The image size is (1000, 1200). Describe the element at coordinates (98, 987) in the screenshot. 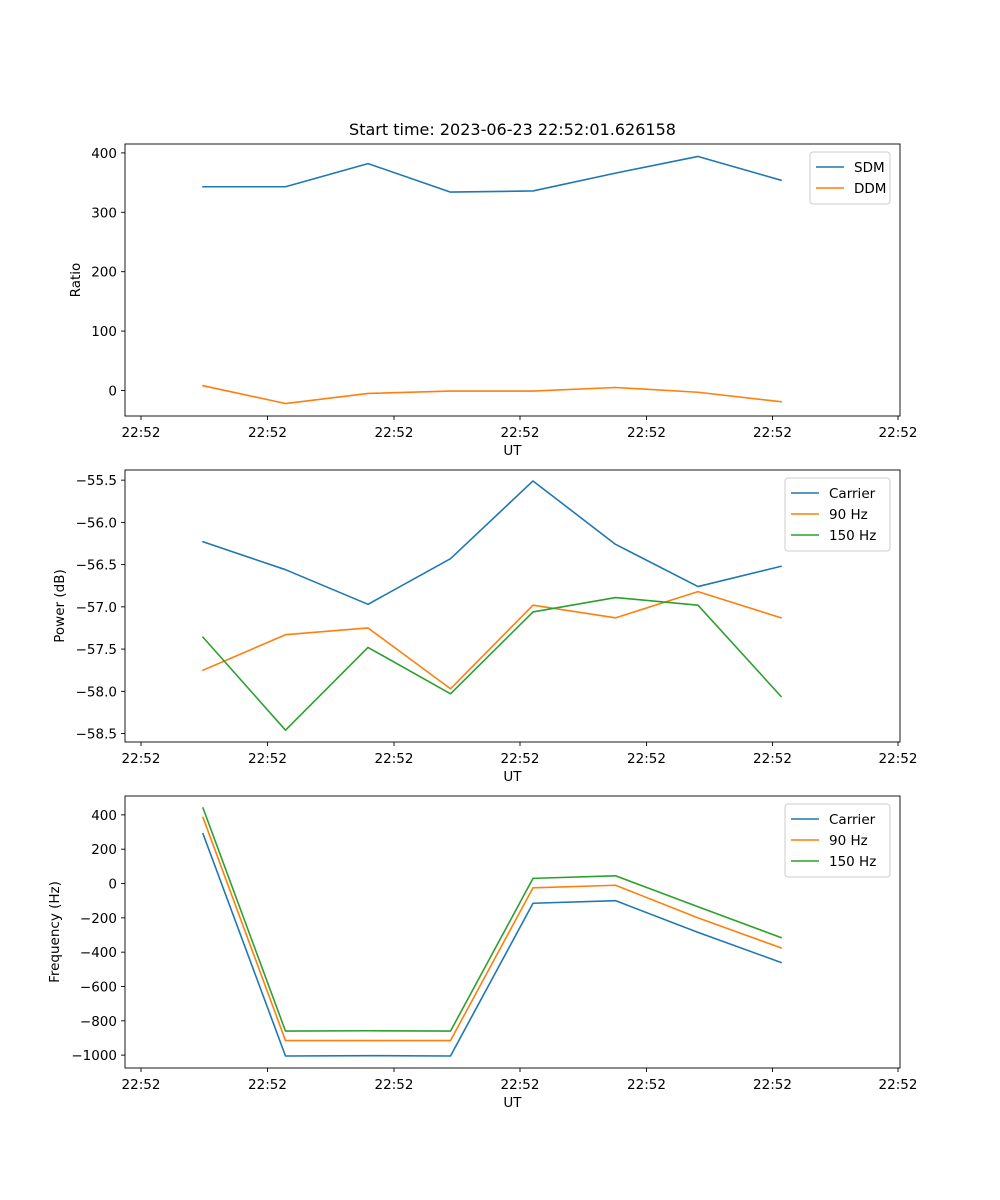

I see `y-tick-label: −600` at that location.